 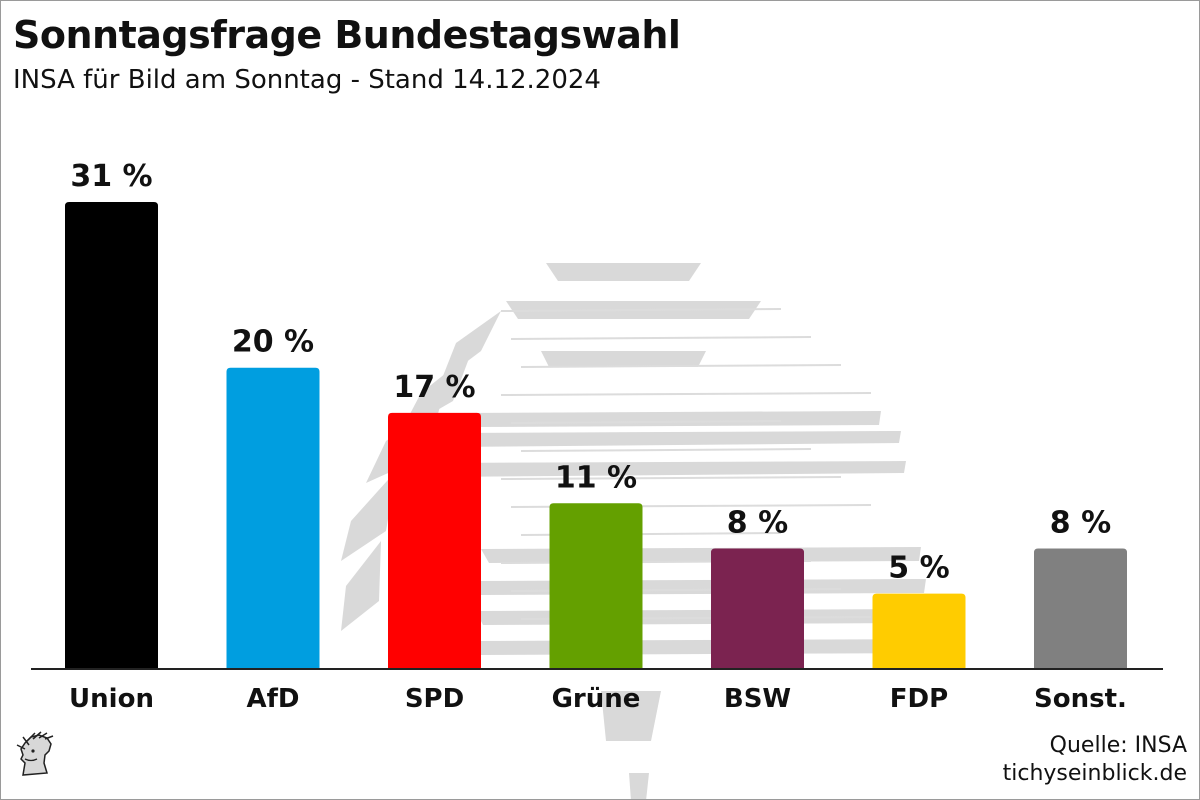 What do you see at coordinates (1118, 745) in the screenshot?
I see `source-label: Quelle: INSA` at bounding box center [1118, 745].